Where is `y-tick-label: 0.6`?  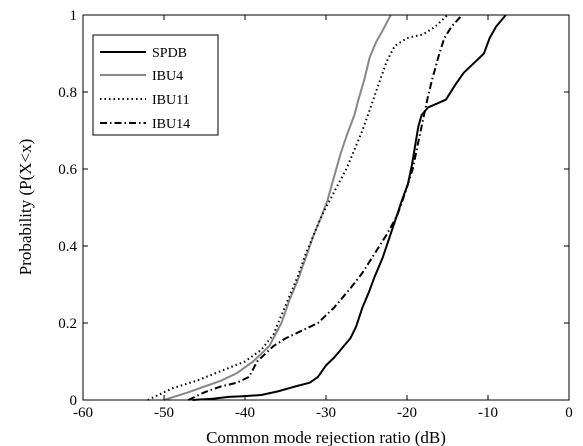
y-tick-label: 0.6 is located at coordinates (67, 170).